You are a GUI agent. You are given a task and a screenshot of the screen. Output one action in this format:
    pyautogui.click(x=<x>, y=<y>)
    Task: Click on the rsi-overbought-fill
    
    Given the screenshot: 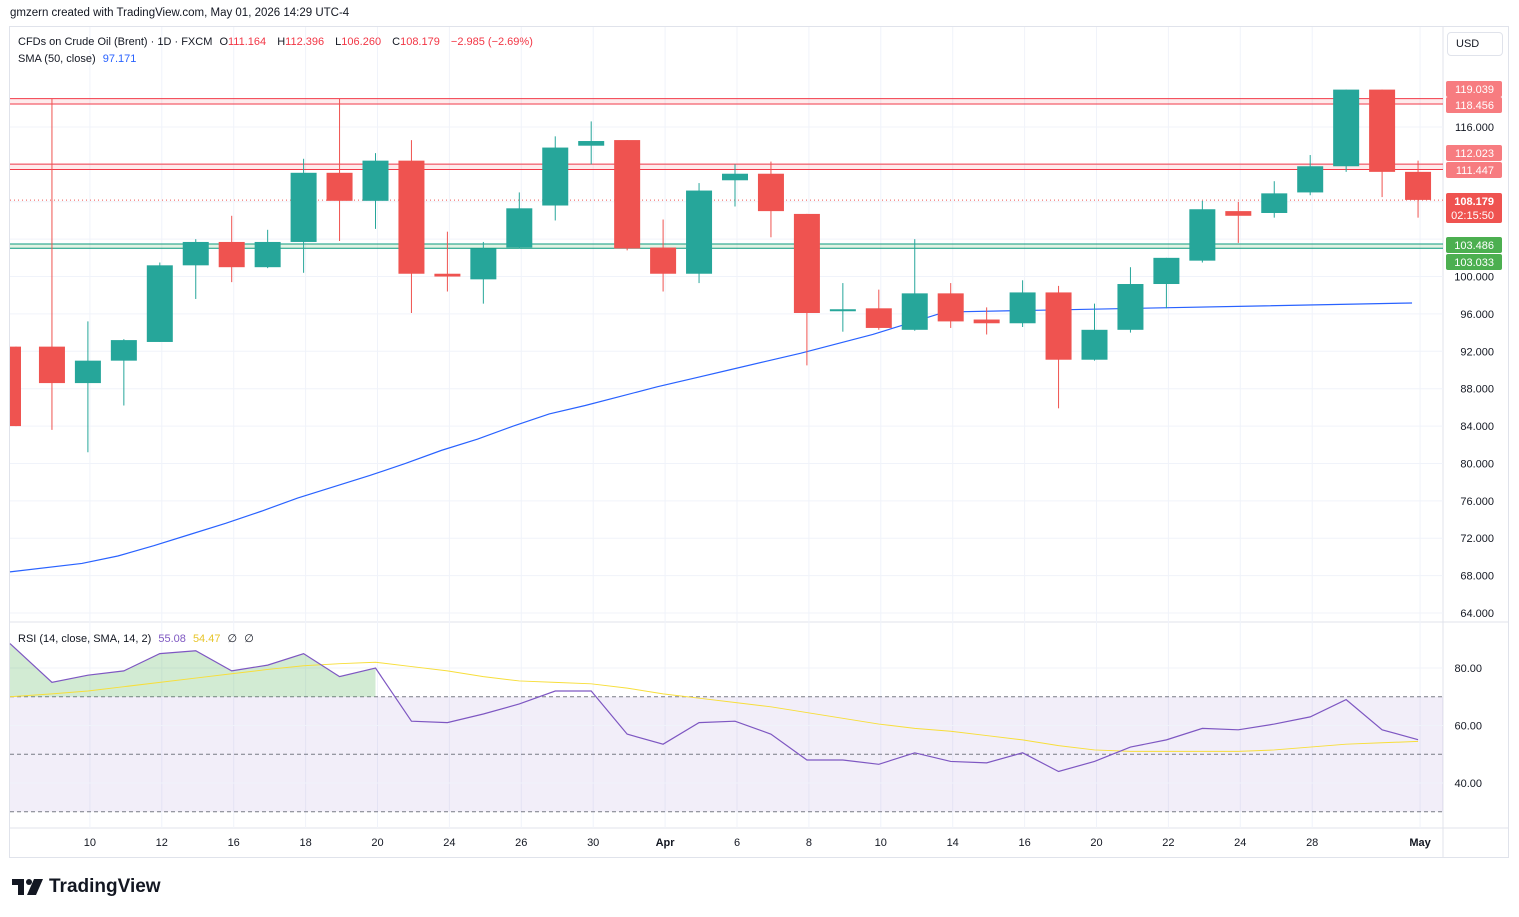 What is the action you would take?
    pyautogui.click(x=193, y=670)
    